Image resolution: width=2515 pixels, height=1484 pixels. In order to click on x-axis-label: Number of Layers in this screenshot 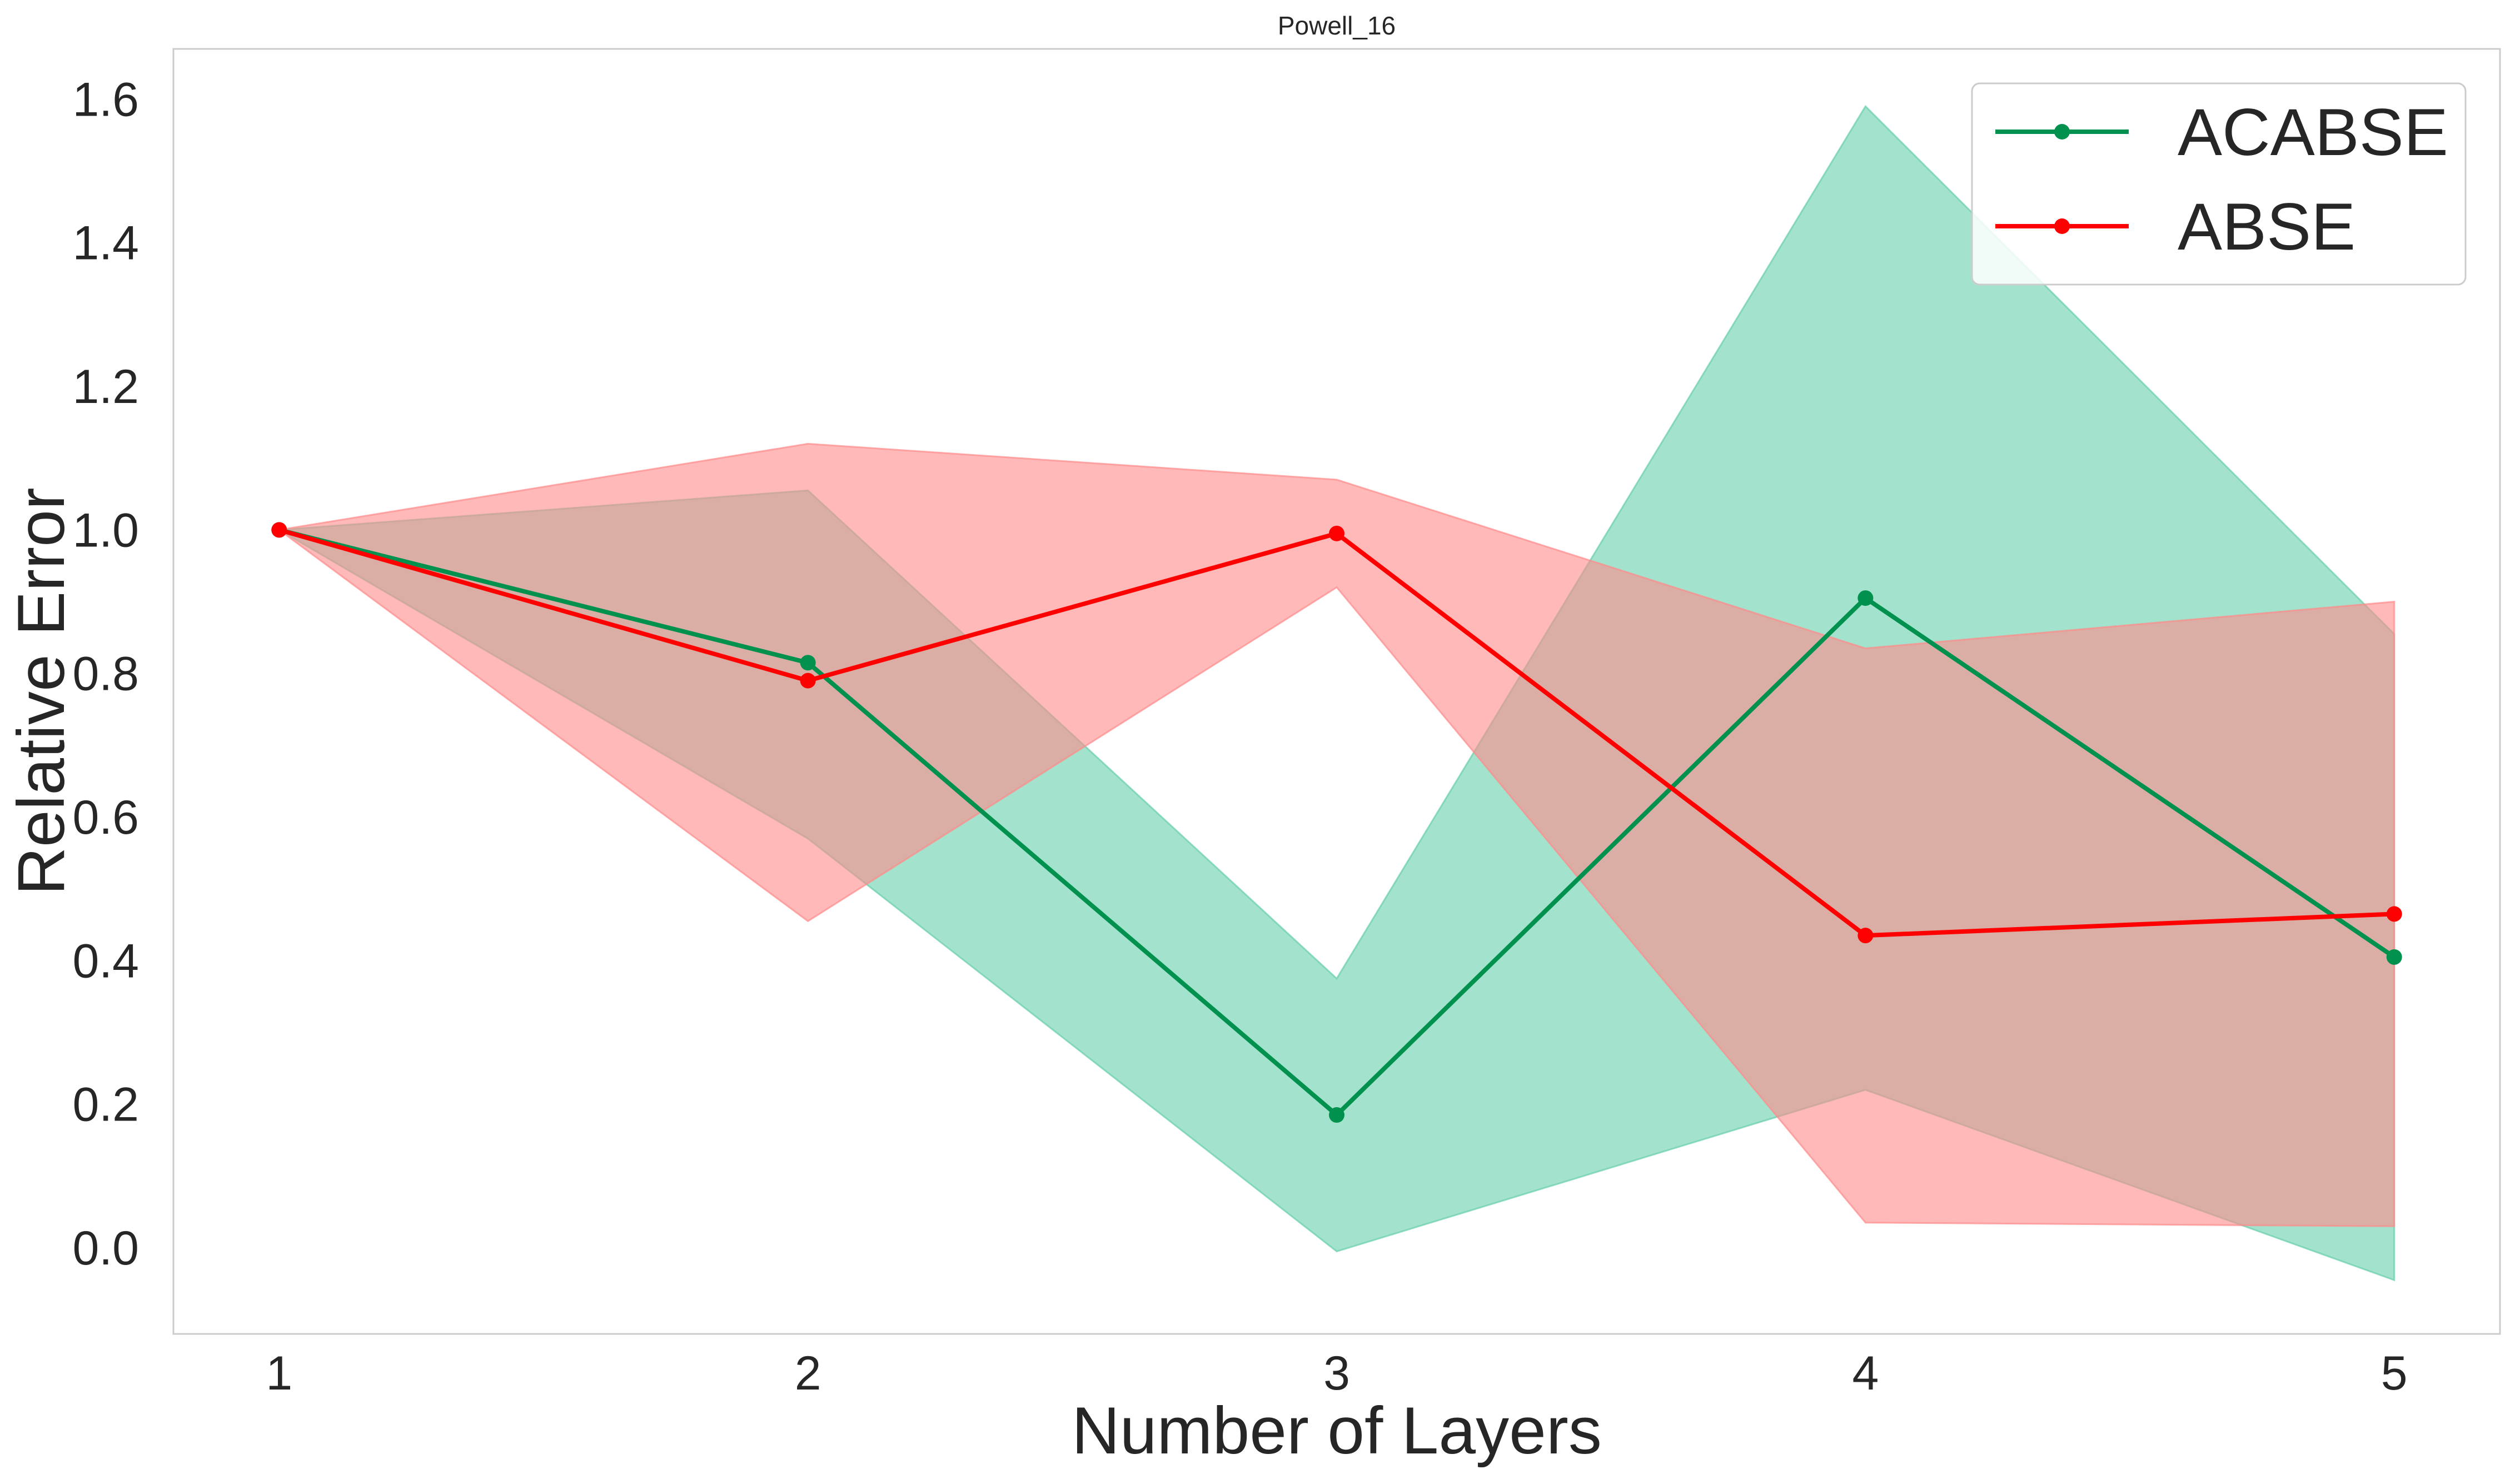, I will do `click(1337, 1430)`.